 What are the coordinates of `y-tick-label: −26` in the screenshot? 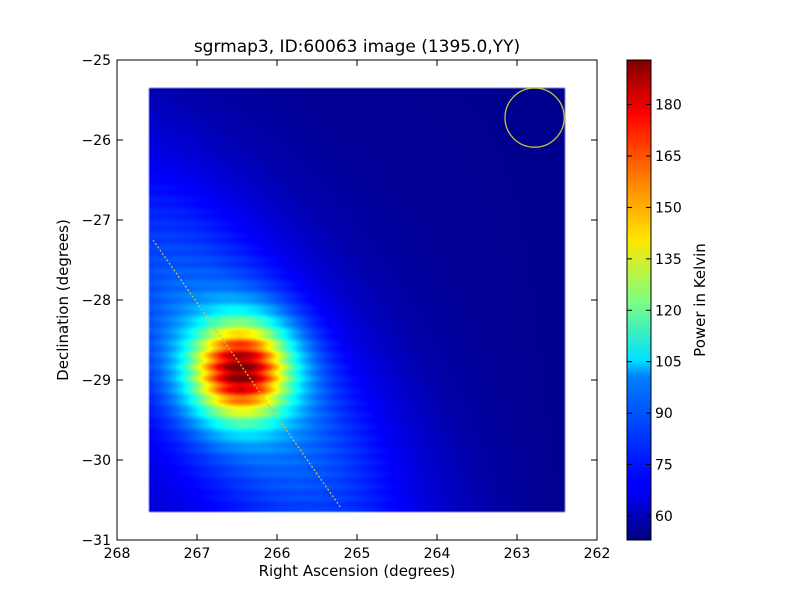 It's located at (96, 141).